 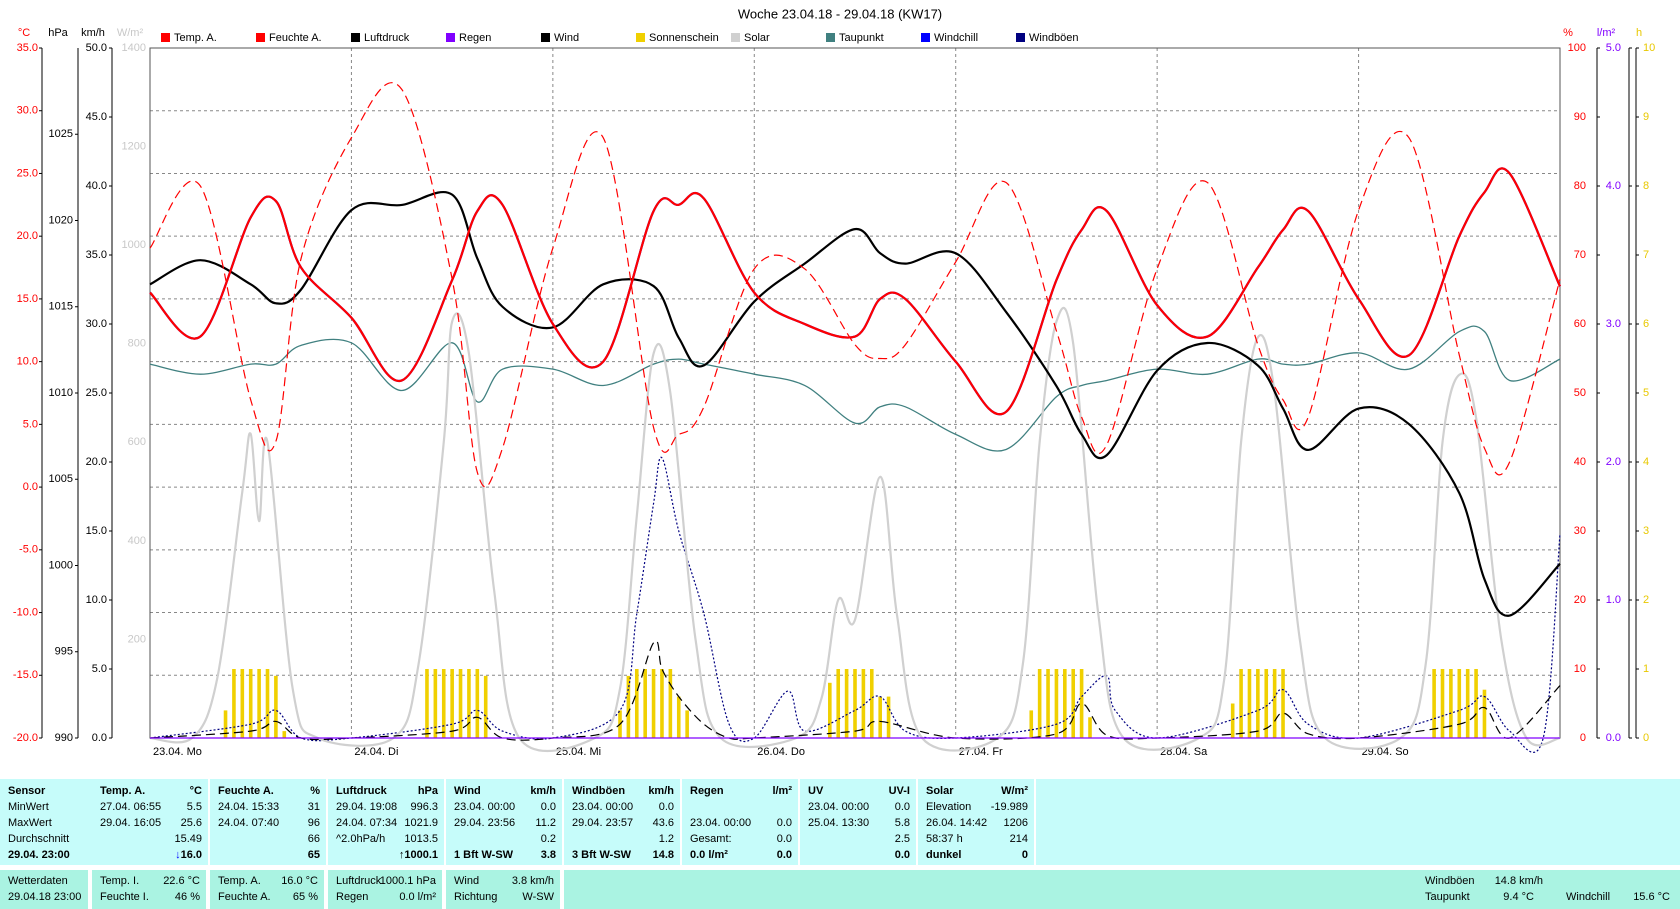 I want to click on row-value: 1021.9, so click(x=421, y=823).